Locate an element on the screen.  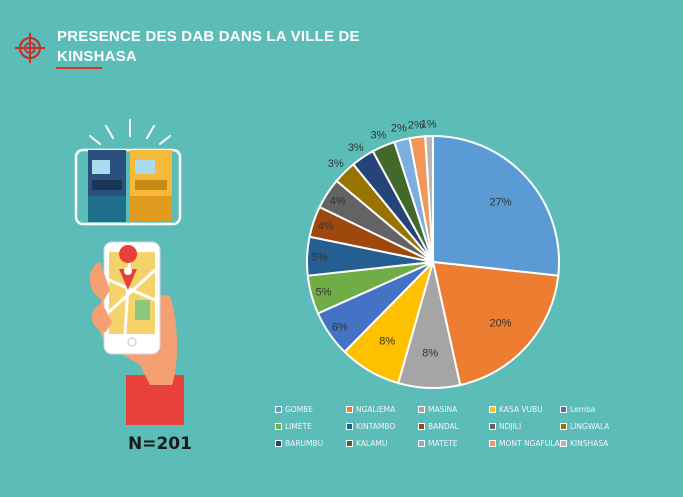
legend-label: NGALIEMA is located at coordinates (376, 409).